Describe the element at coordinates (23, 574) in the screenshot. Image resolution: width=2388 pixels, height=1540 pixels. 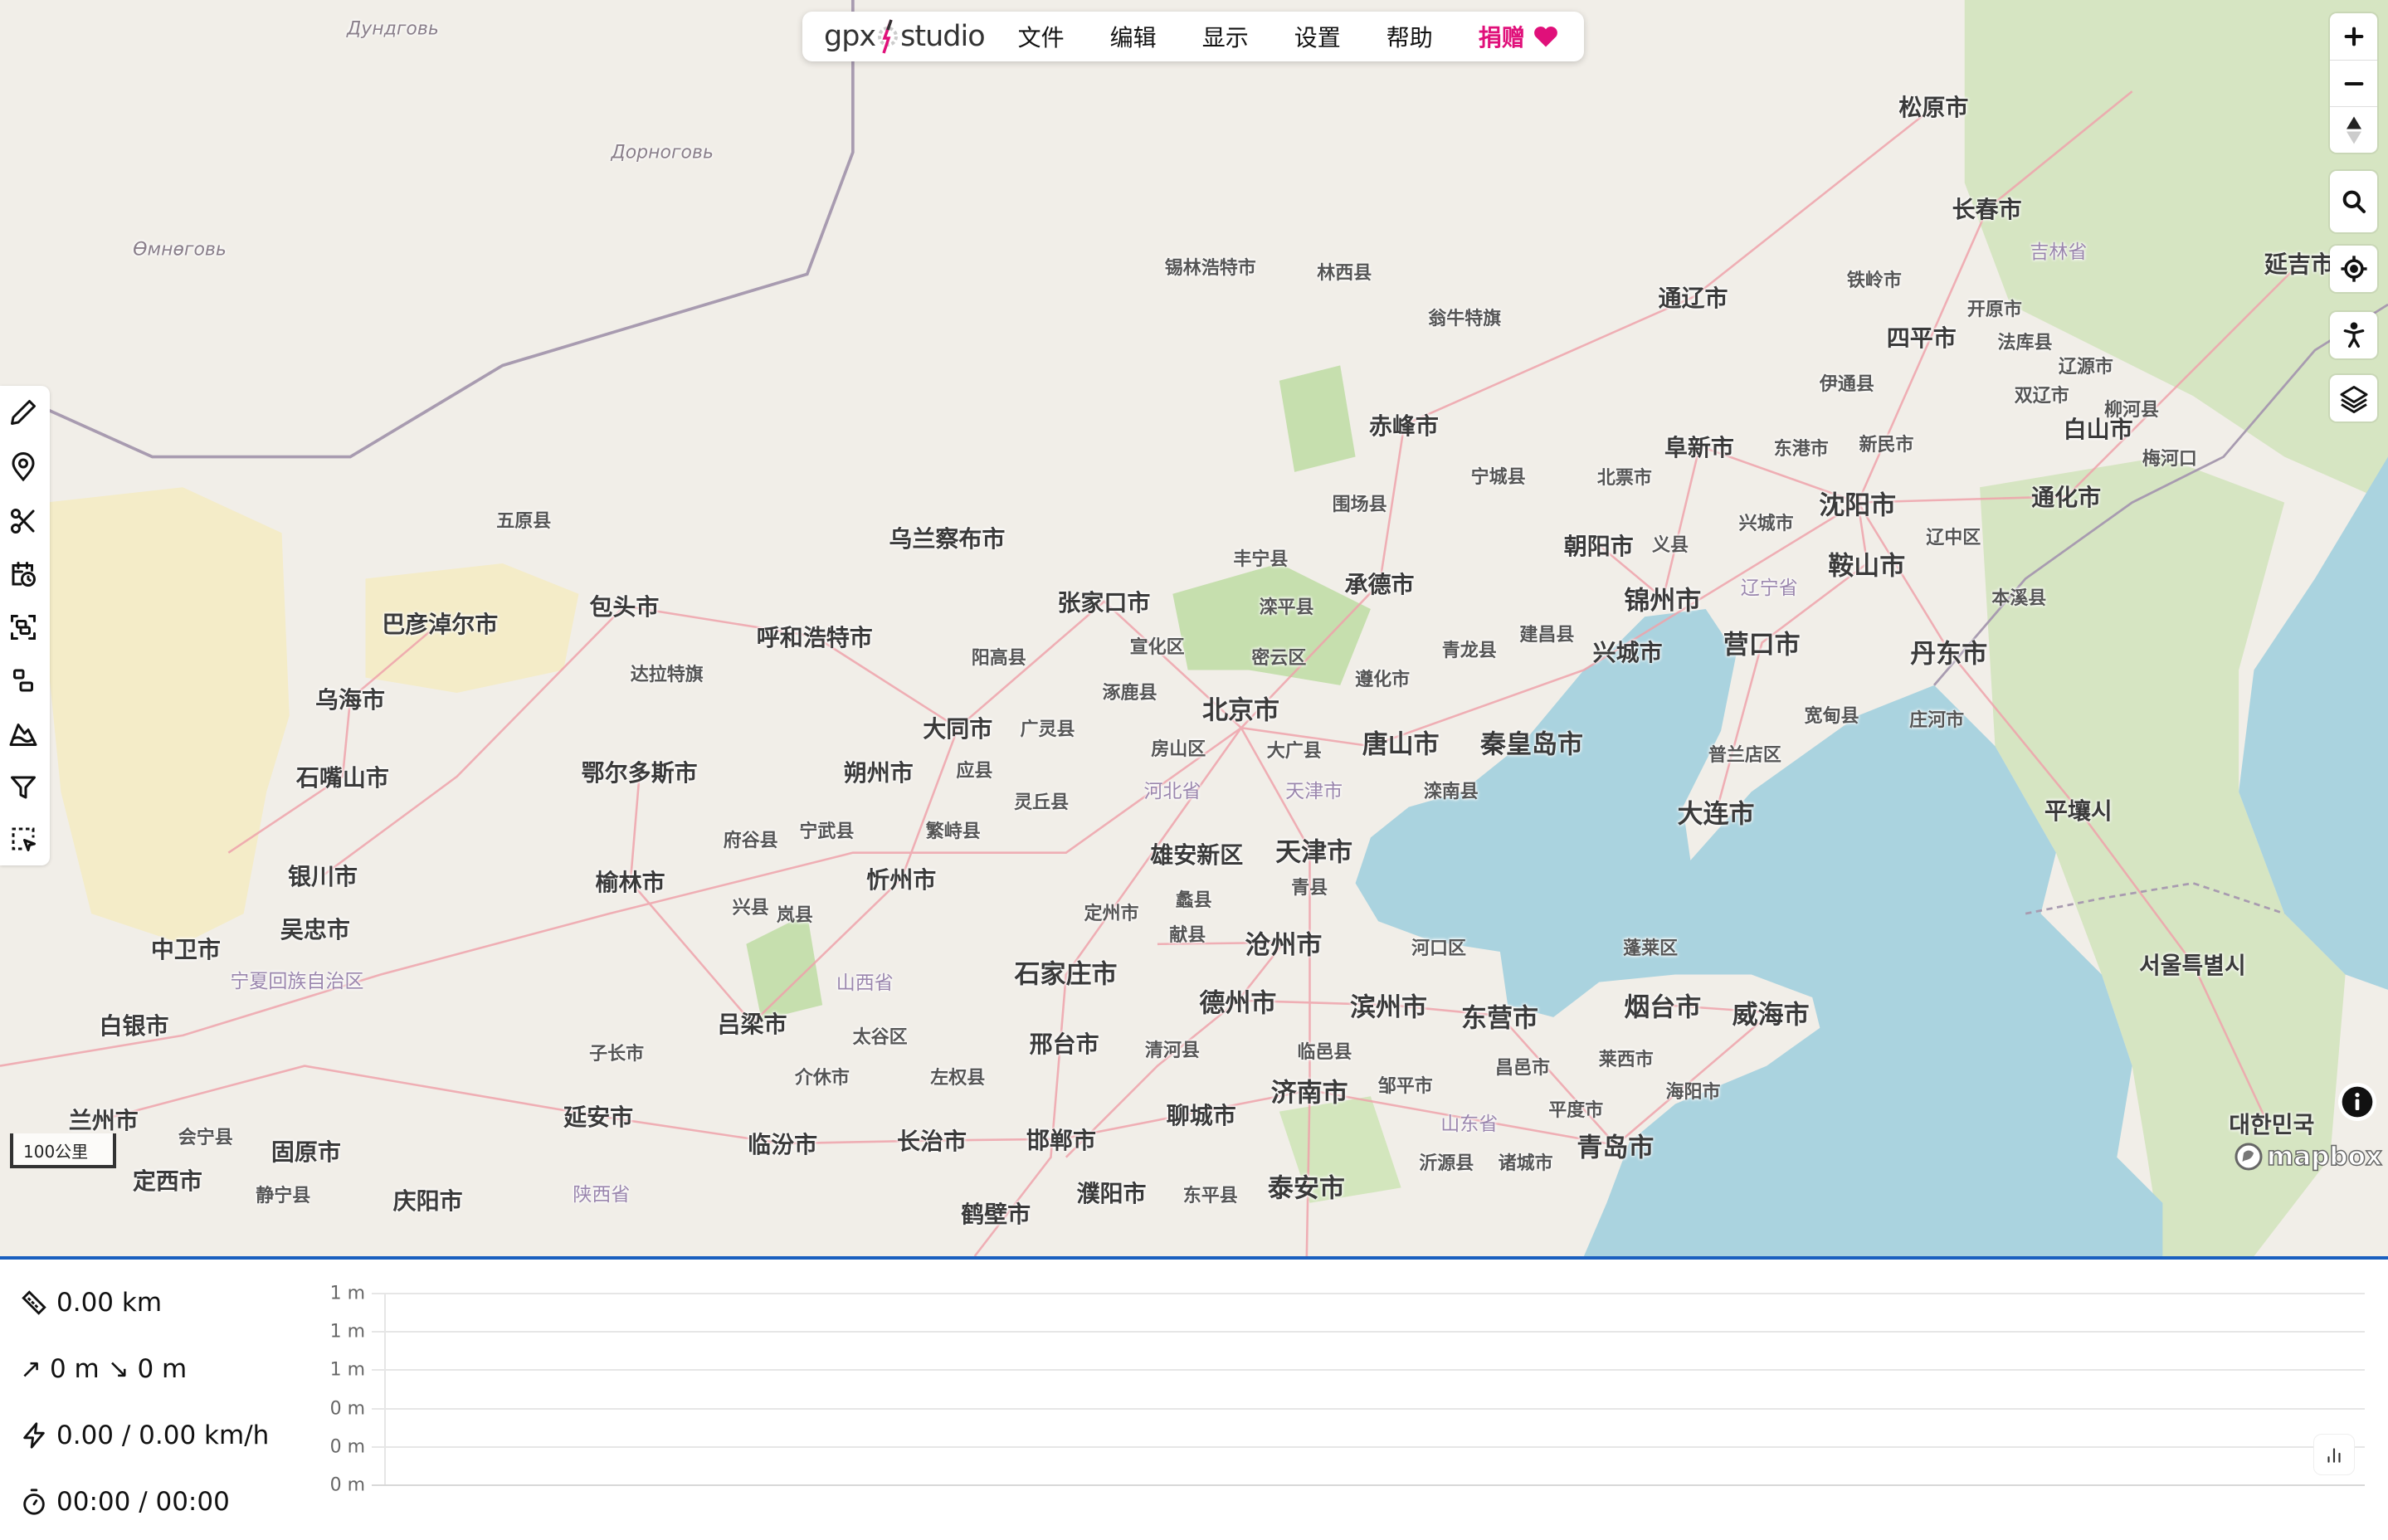
I see `calendar-clock-icon` at that location.